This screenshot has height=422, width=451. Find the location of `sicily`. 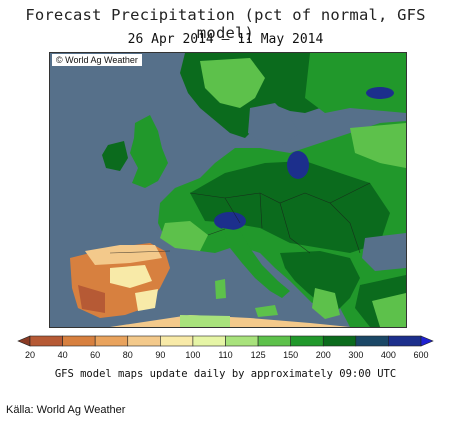

sicily is located at coordinates (266, 311).